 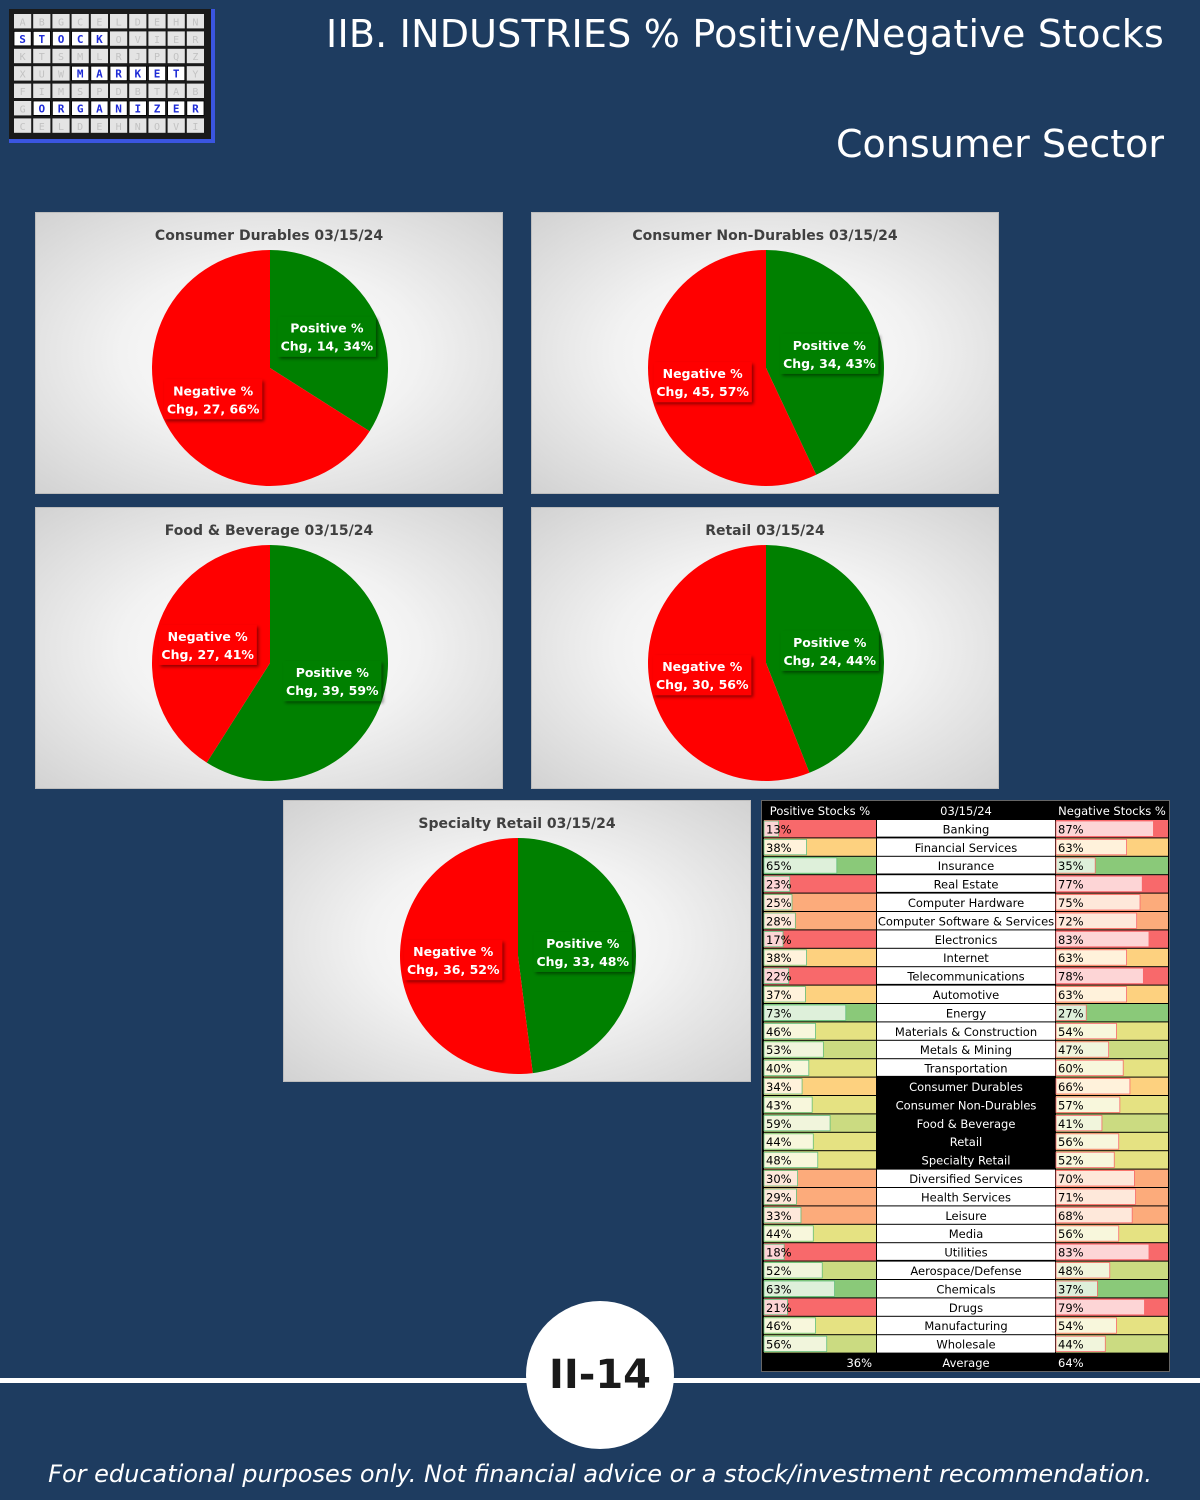 I want to click on data-label-negative: Negative % Chg, 27, 66%, so click(x=213, y=399).